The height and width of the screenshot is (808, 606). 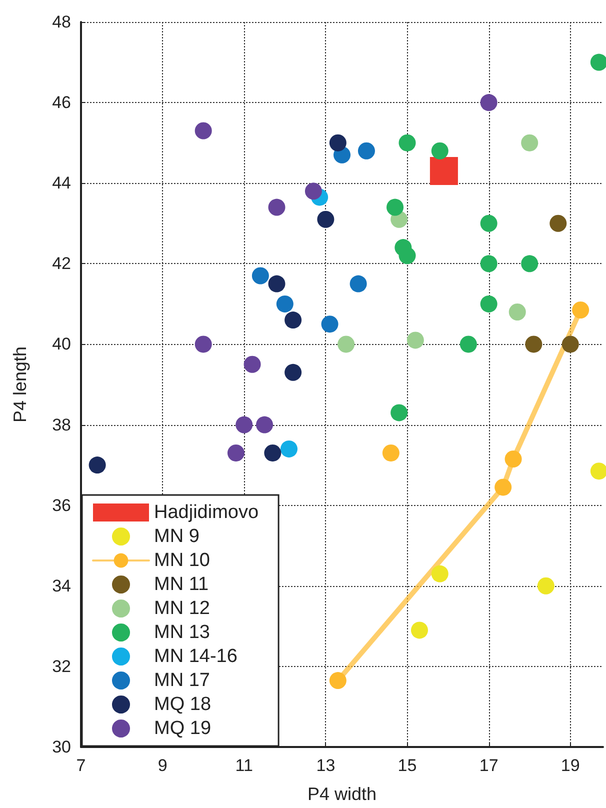 I want to click on y-tick-label: 48, so click(x=61, y=22).